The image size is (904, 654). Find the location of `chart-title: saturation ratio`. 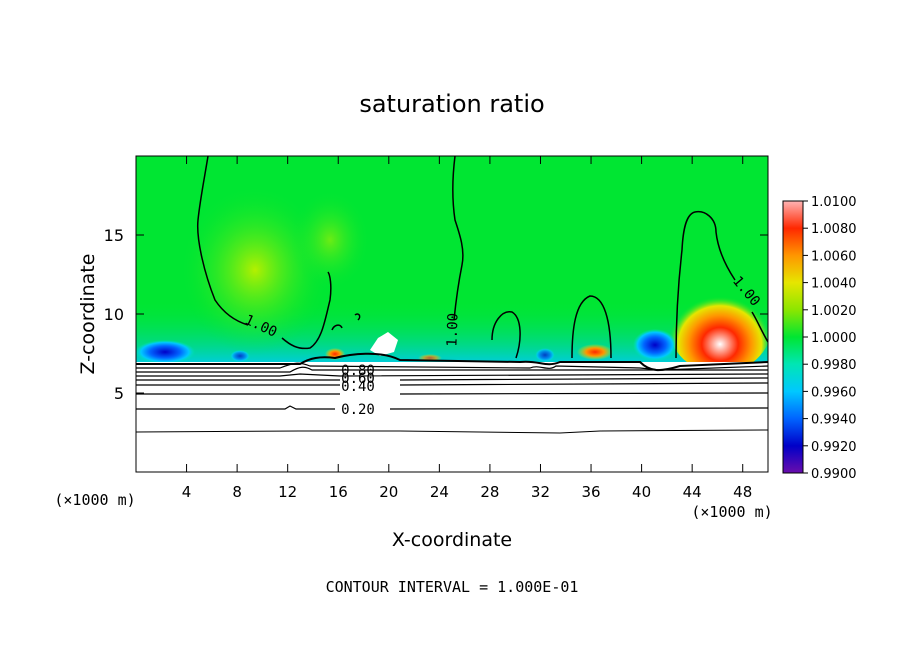

chart-title: saturation ratio is located at coordinates (451, 104).